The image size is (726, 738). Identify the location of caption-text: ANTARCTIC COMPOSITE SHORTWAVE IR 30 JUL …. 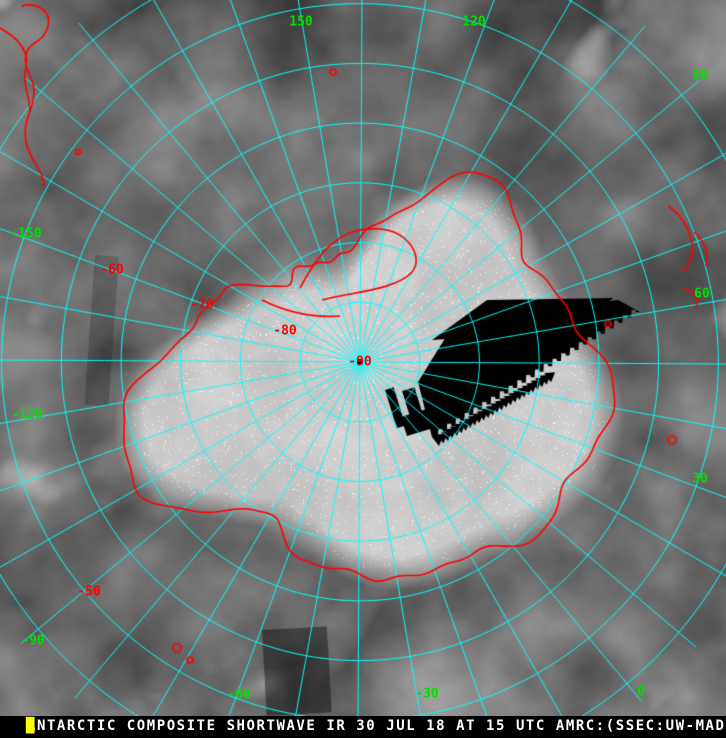
(376, 726).